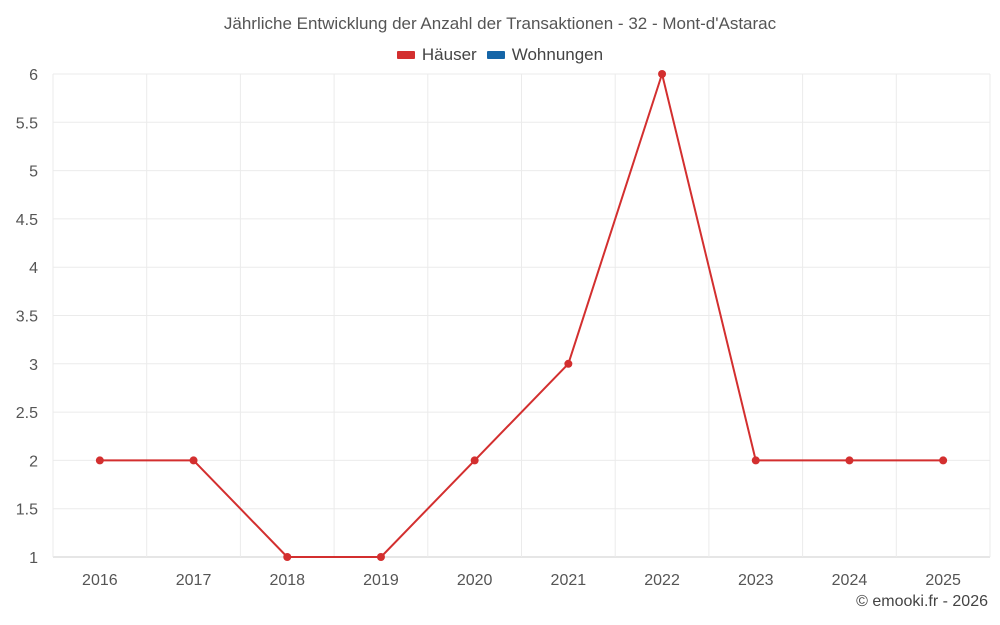 This screenshot has height=625, width=1000. What do you see at coordinates (495, 55) in the screenshot?
I see `legend-swatch-wohnungen` at bounding box center [495, 55].